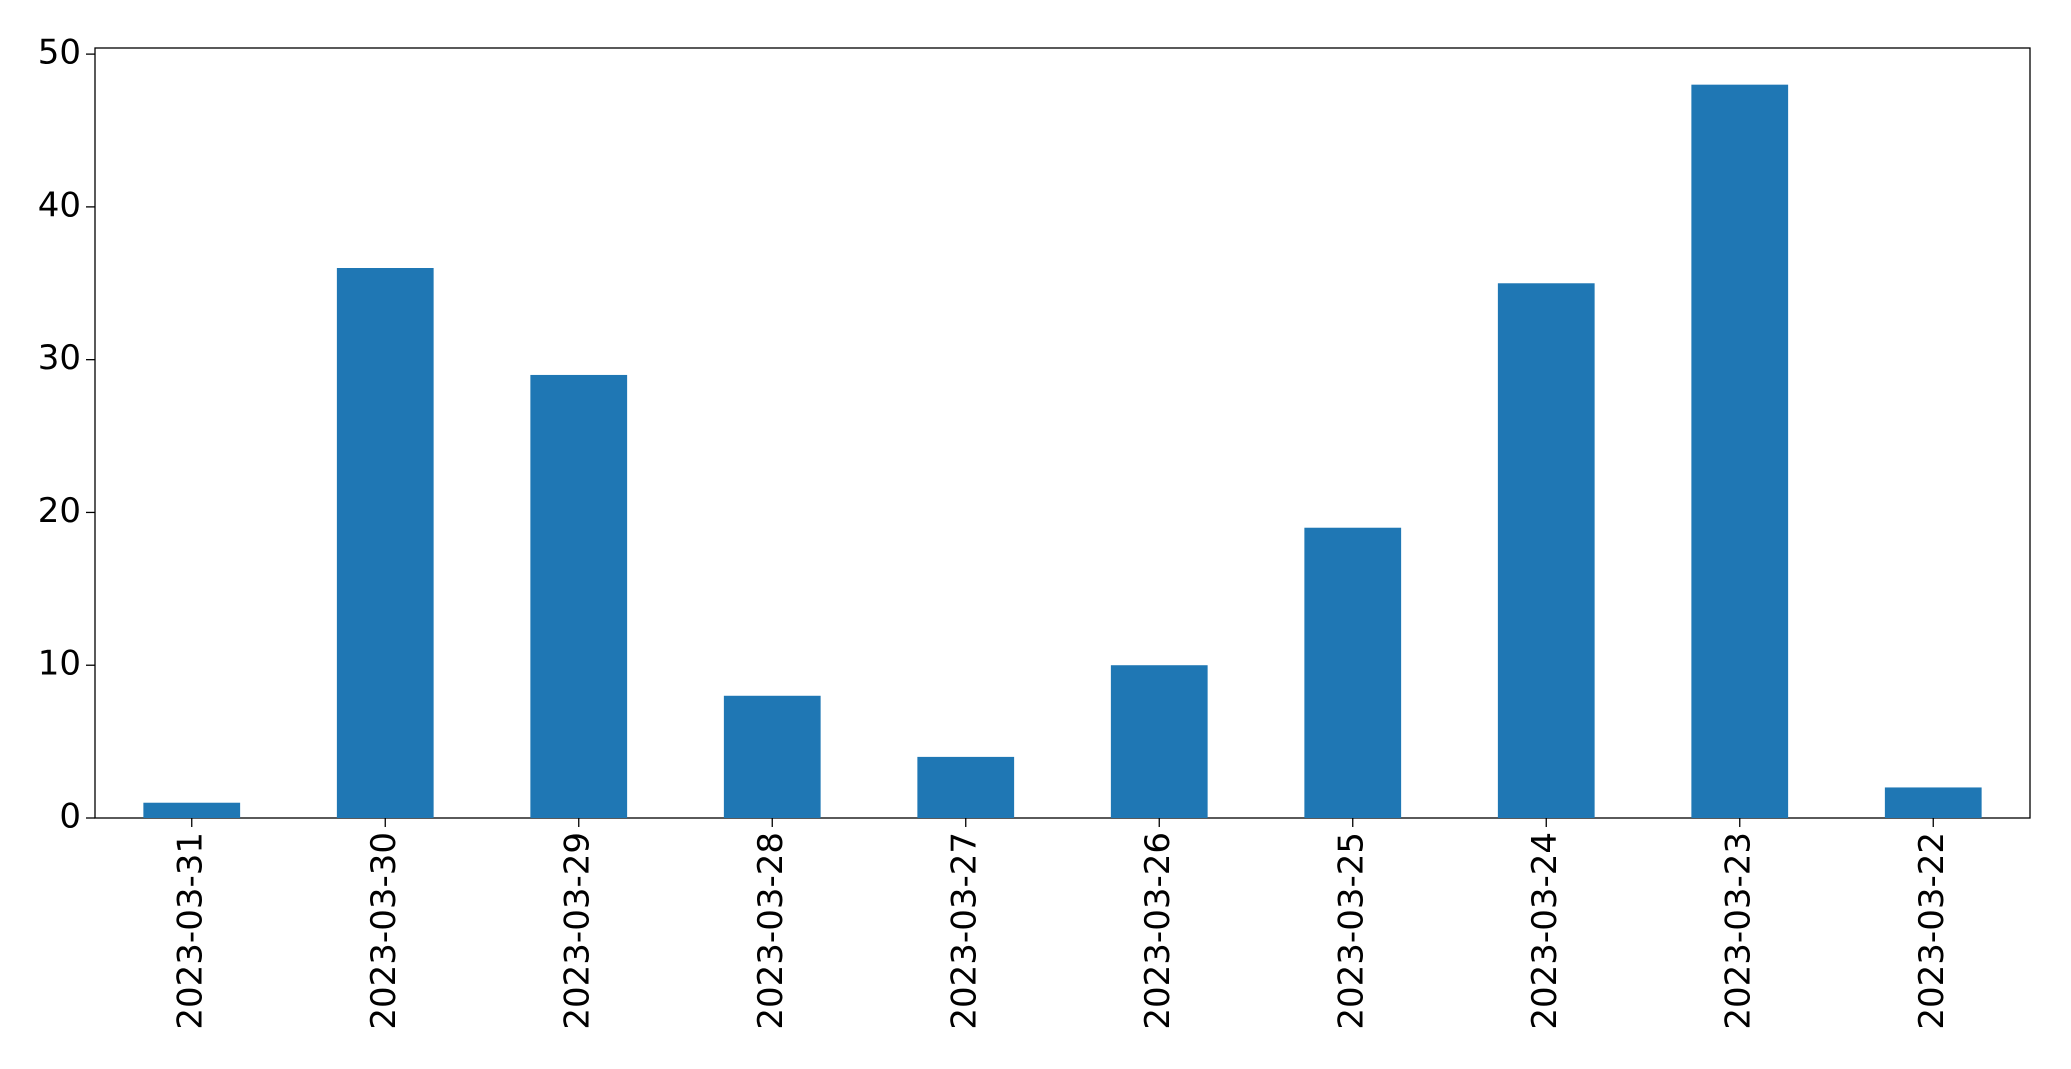  Describe the element at coordinates (1738, 931) in the screenshot. I see `x-tick-label: 2023-03-23` at that location.